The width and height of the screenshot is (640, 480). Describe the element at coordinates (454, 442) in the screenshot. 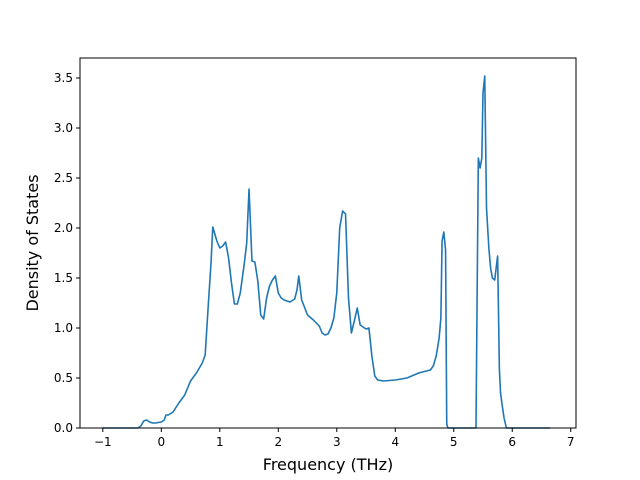

I see `x-tick-label: 5` at that location.